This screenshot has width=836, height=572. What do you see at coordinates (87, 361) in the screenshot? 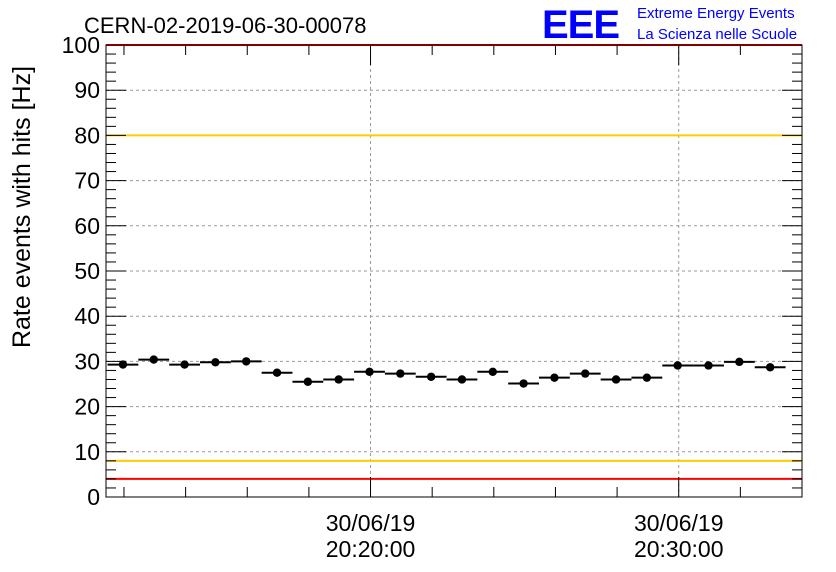
I see `y-tick-label: 30` at bounding box center [87, 361].